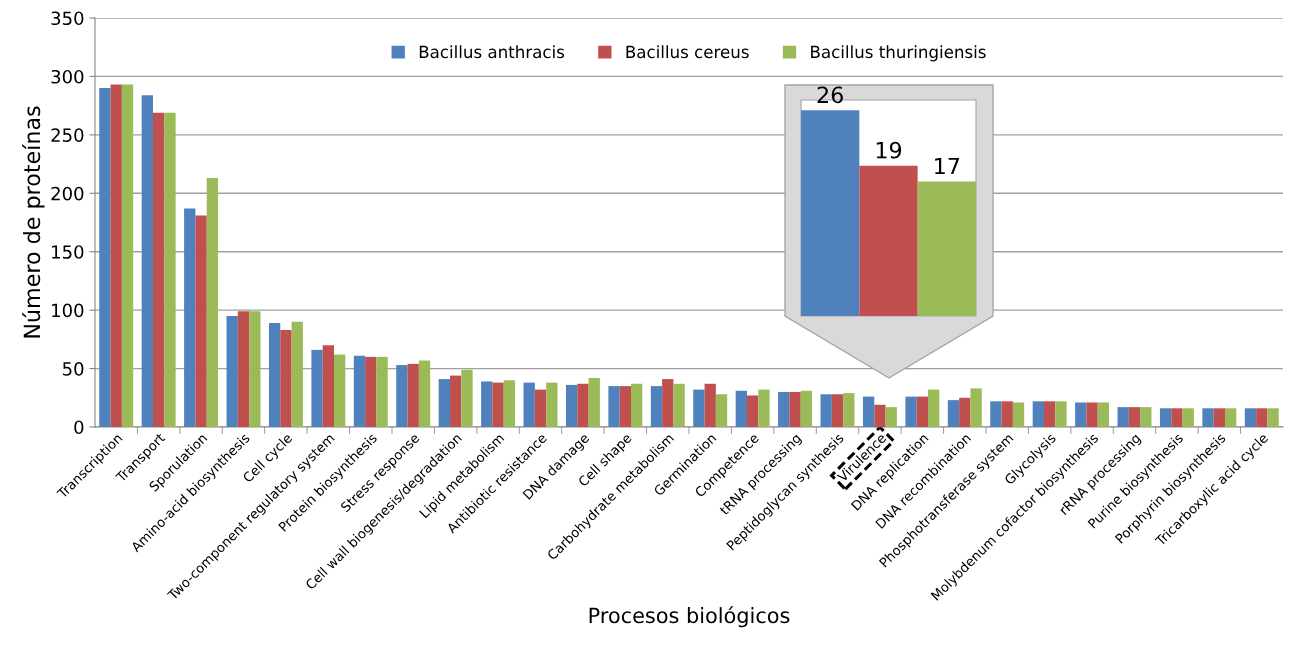 The image size is (1296, 647). I want to click on y-tick-label: 300, so click(67, 76).